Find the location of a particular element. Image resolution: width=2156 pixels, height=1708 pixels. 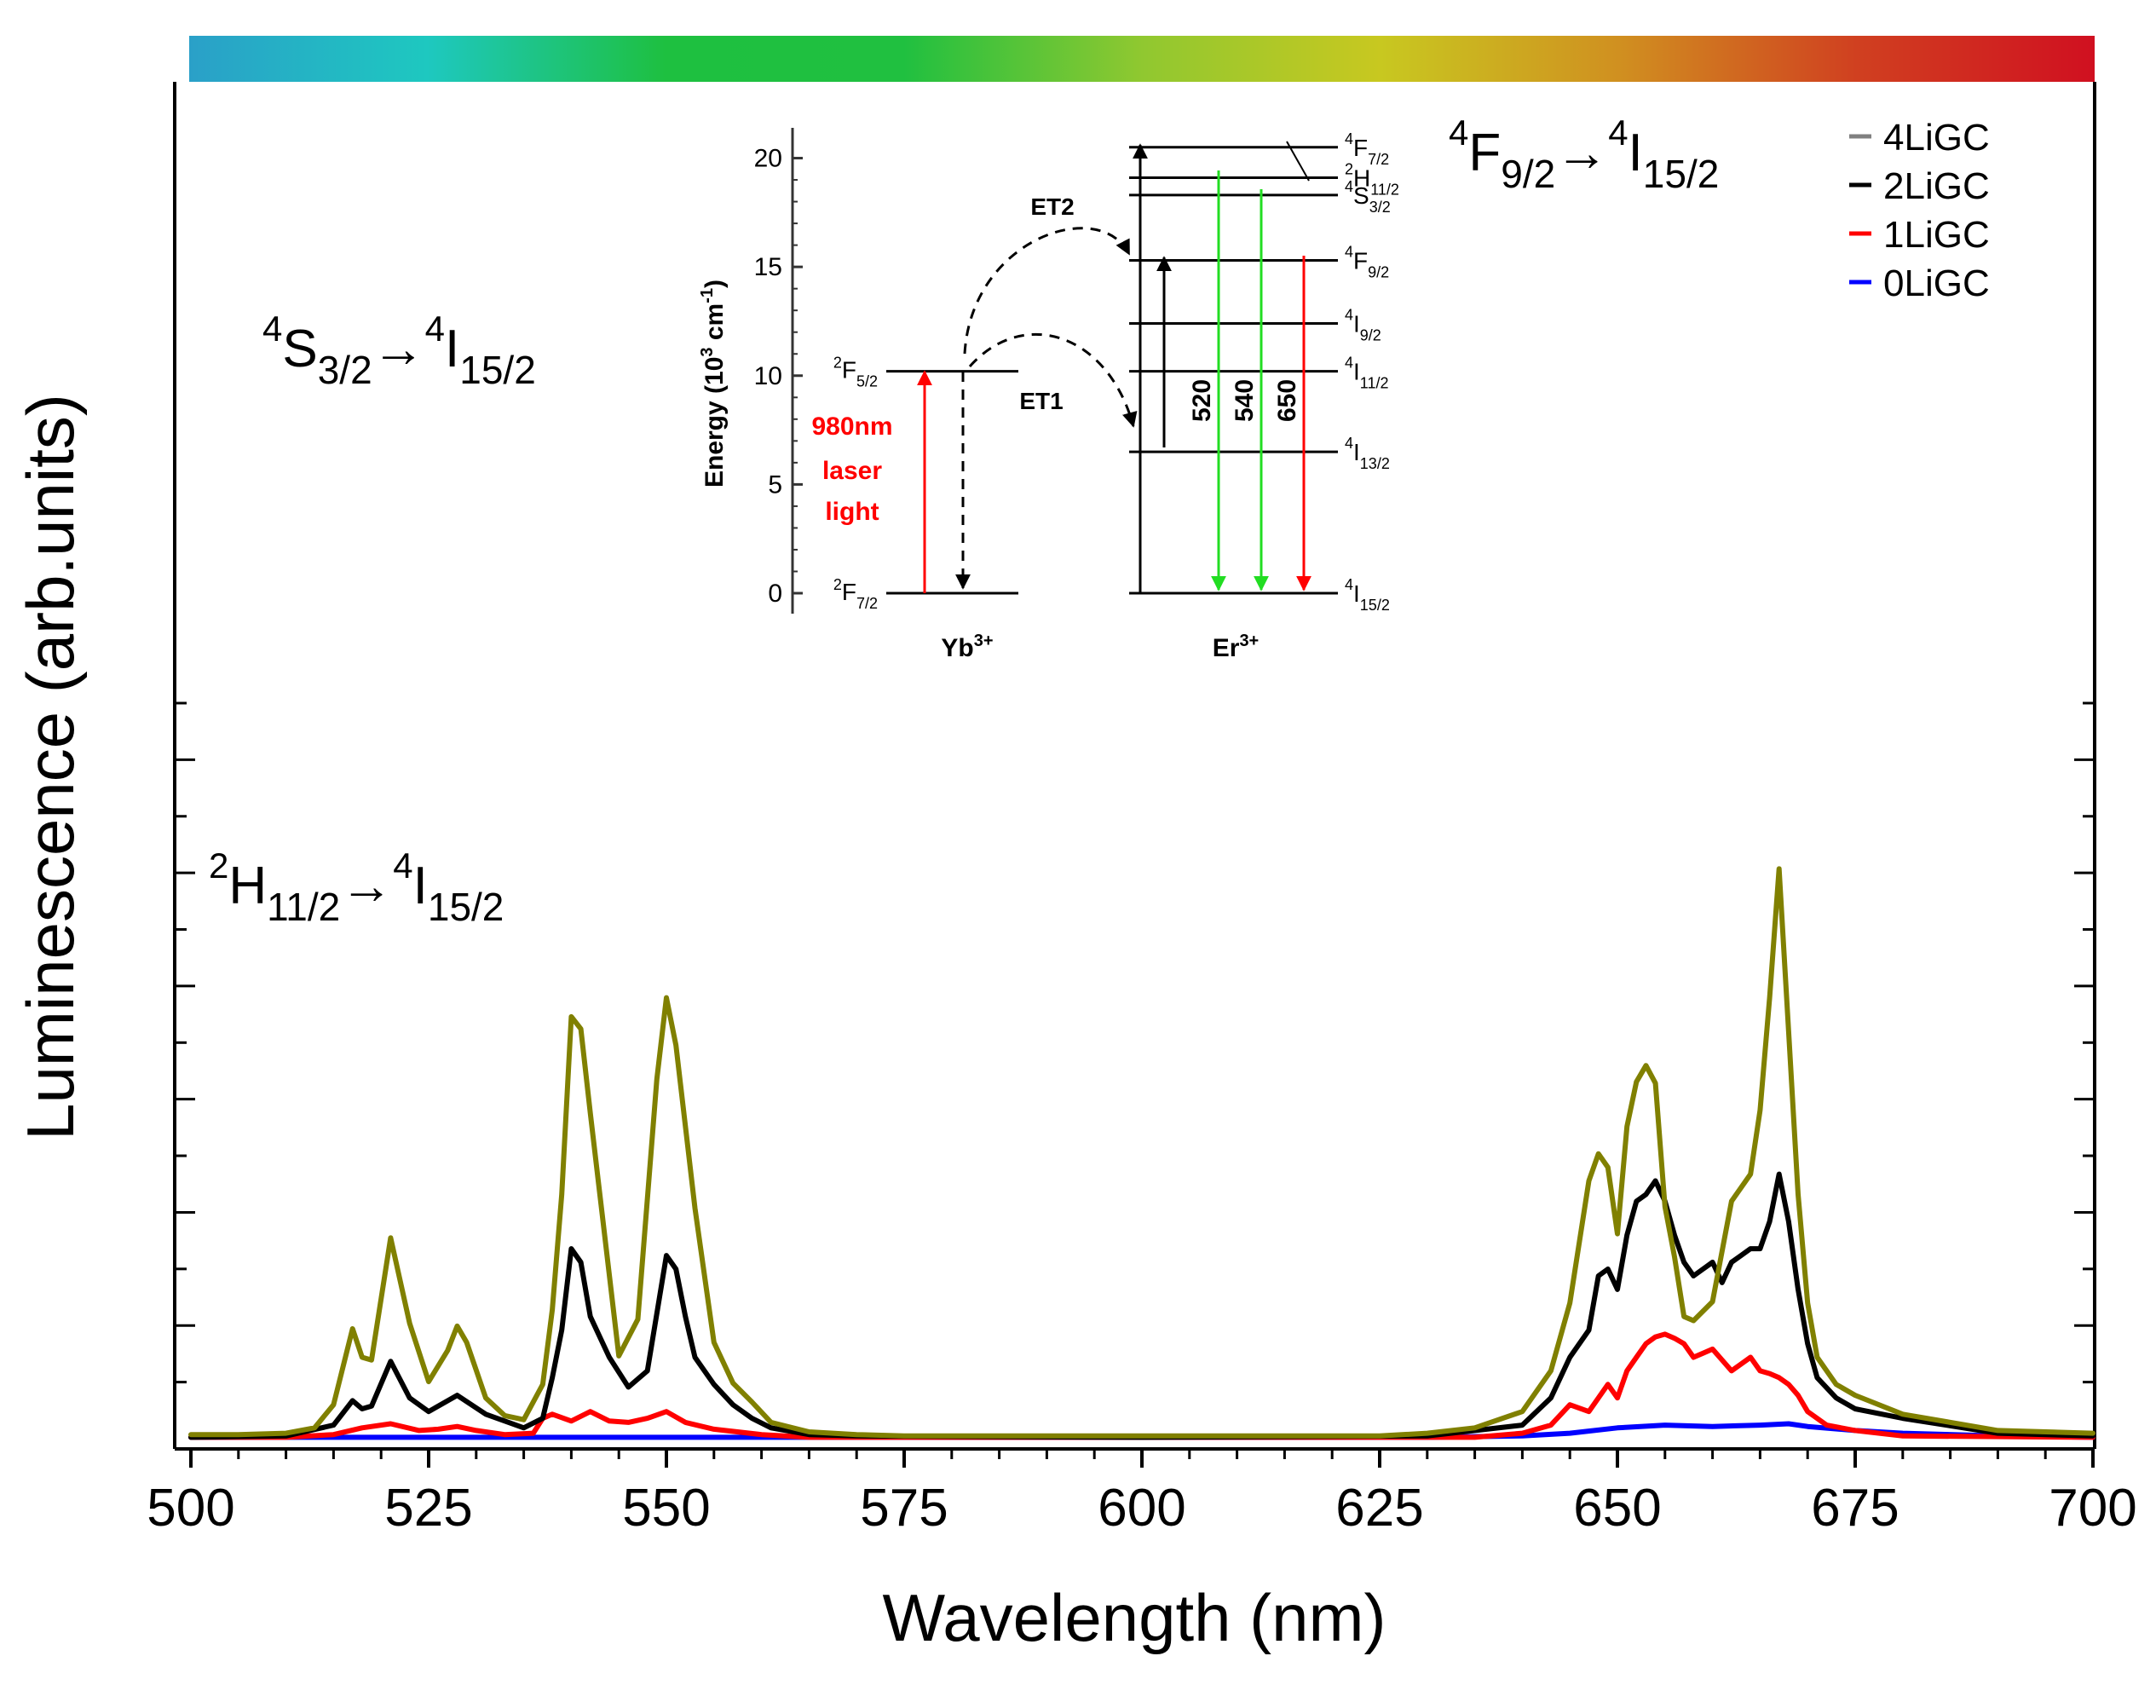

legend-label-0LiGC: 0LiGC is located at coordinates (1936, 283).